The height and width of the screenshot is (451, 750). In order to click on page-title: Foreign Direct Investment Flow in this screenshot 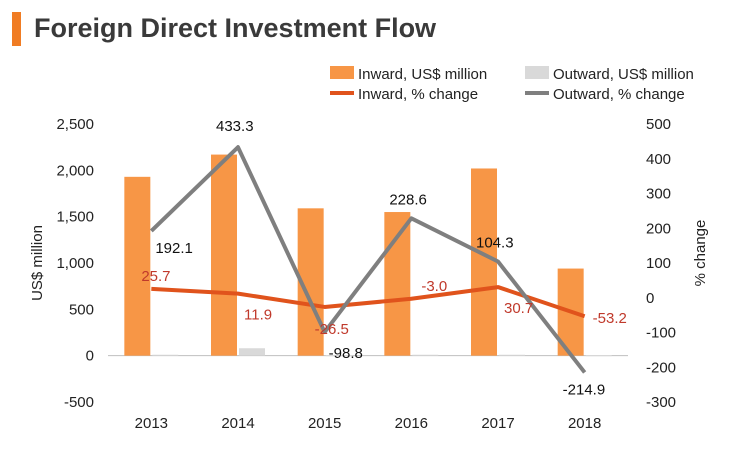, I will do `click(235, 28)`.